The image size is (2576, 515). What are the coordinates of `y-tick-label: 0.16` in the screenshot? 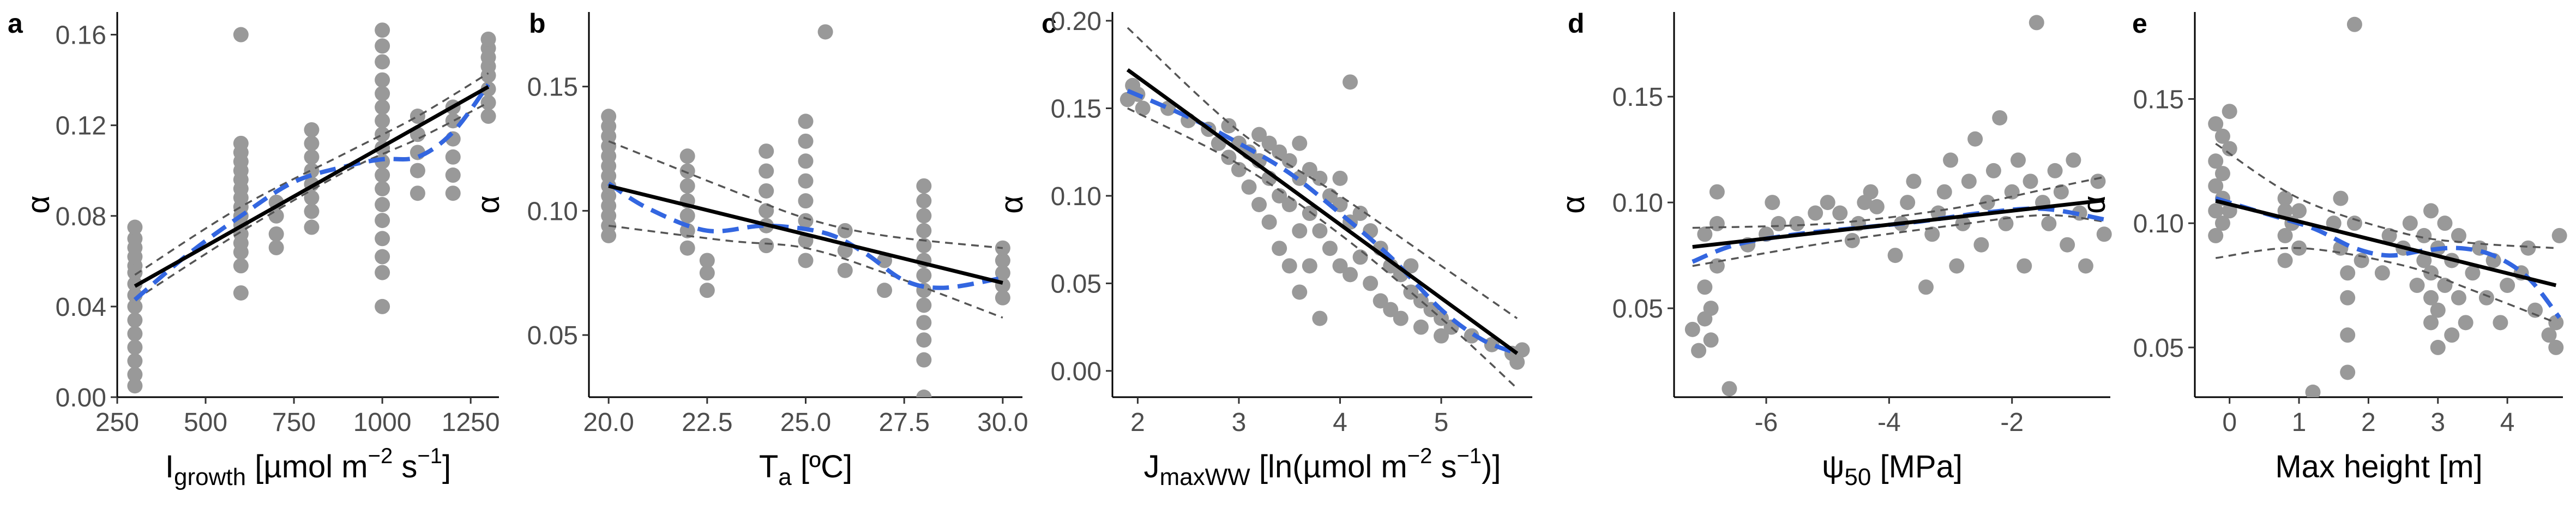 It's located at (81, 35).